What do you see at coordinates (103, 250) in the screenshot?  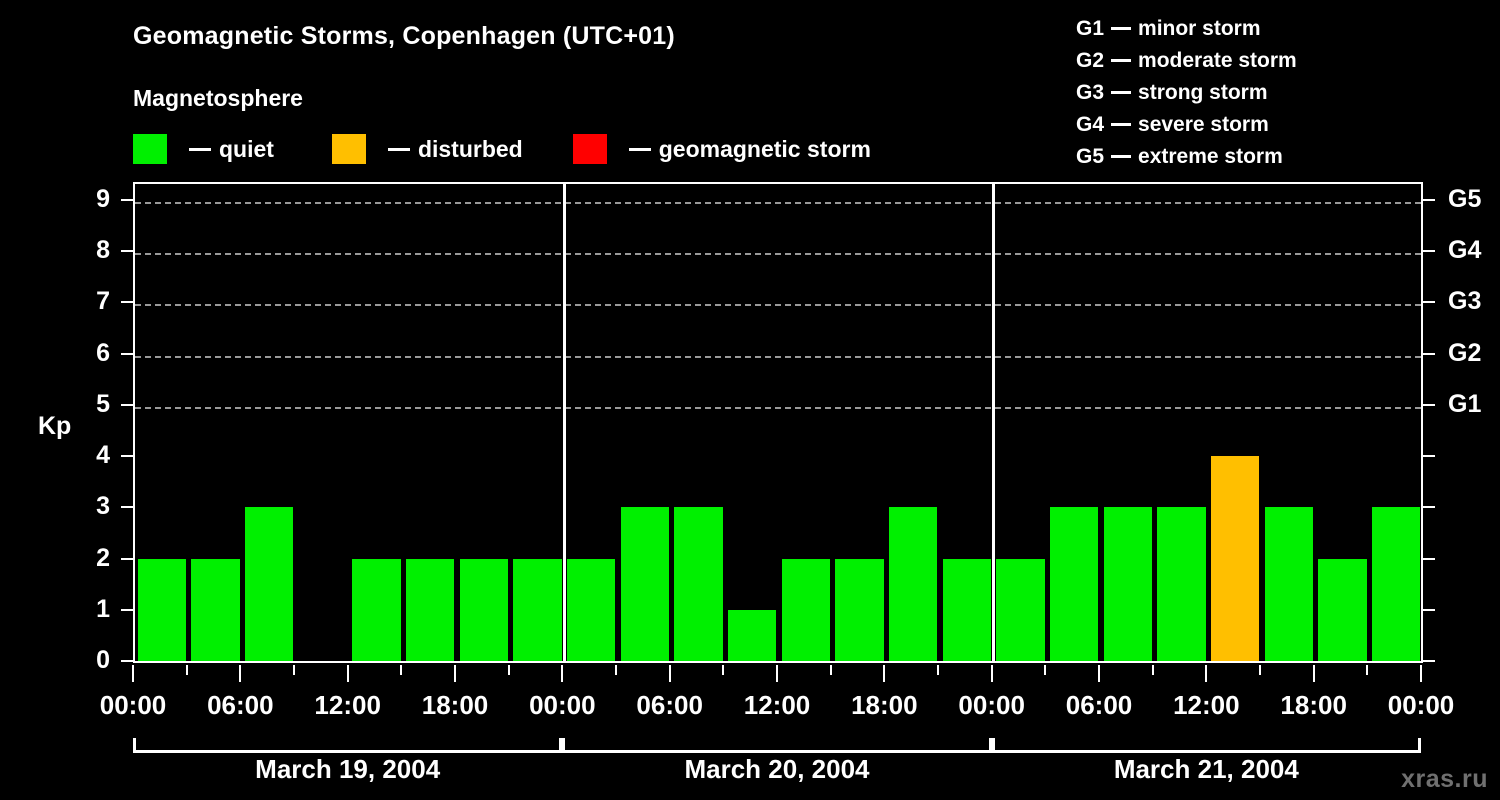 I see `y-tick-label-8: 8` at bounding box center [103, 250].